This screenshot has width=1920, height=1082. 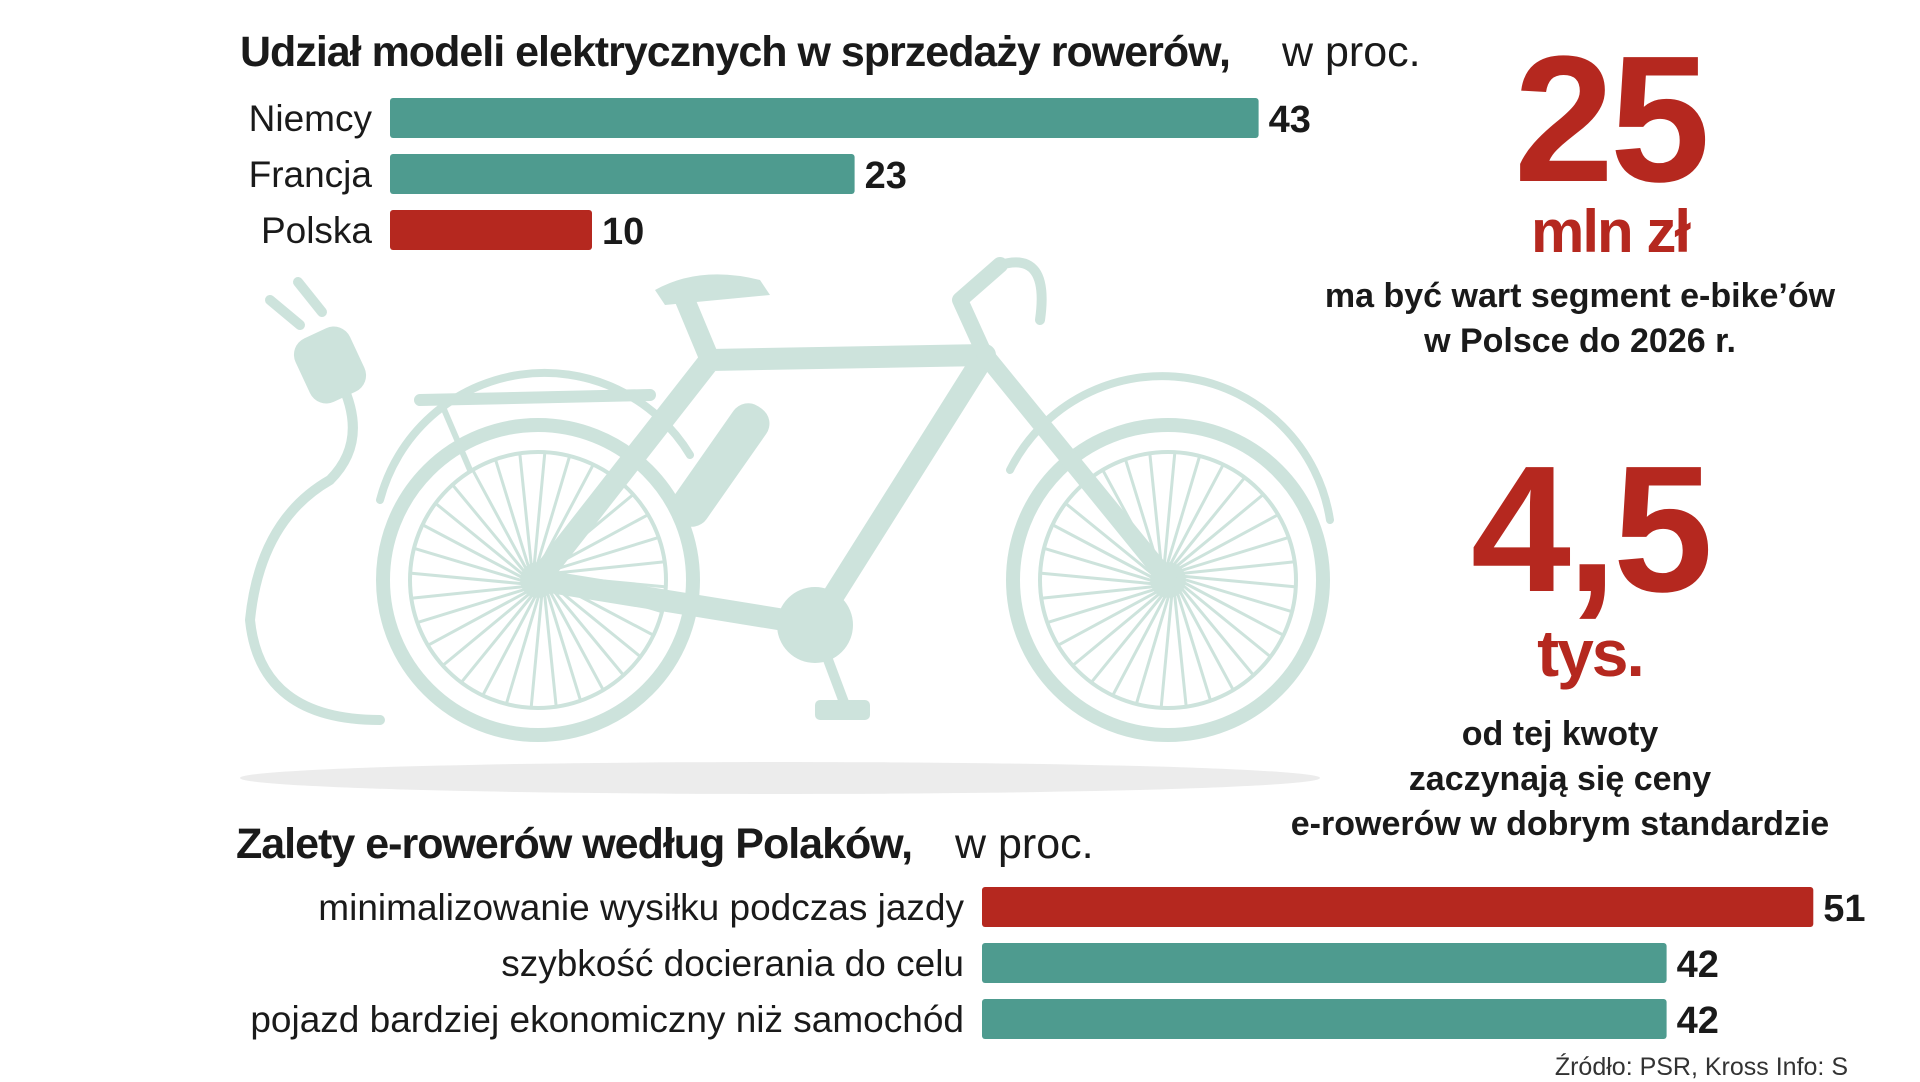 I want to click on stat-unit-mln: mln zł, so click(x=1610, y=231).